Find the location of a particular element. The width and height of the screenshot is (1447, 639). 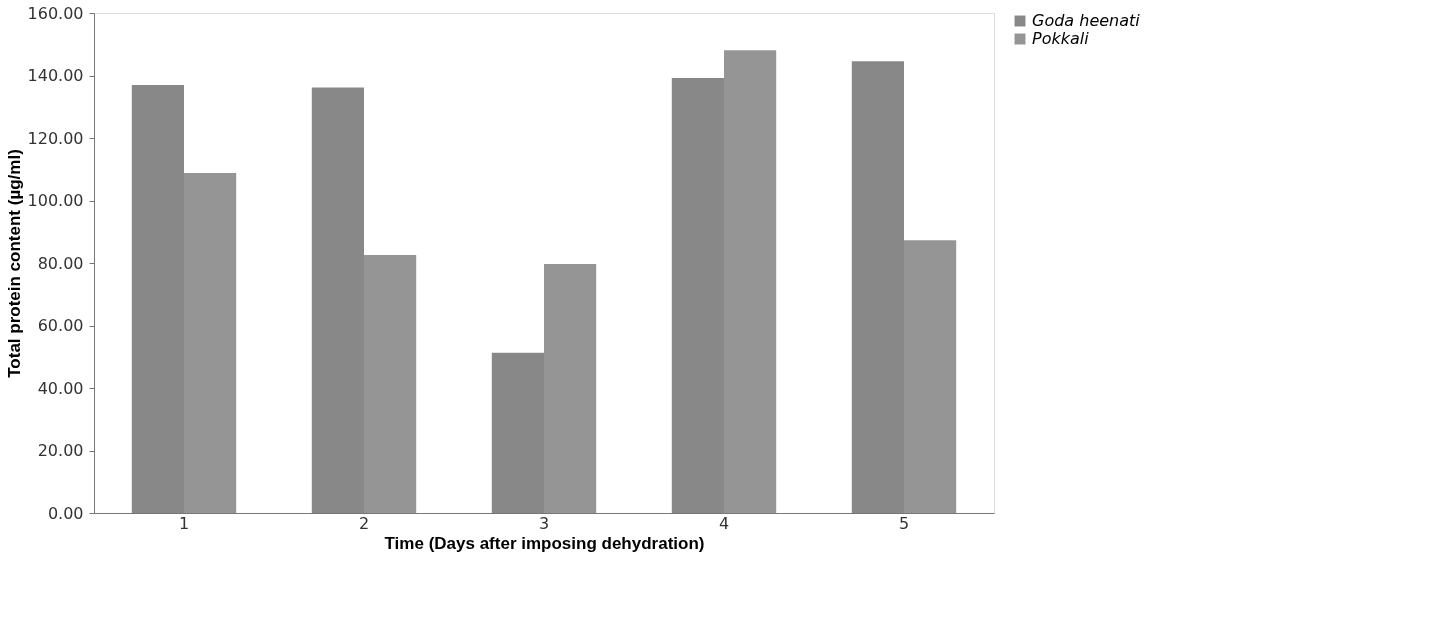

x-tick-label: 2 is located at coordinates (364, 523).